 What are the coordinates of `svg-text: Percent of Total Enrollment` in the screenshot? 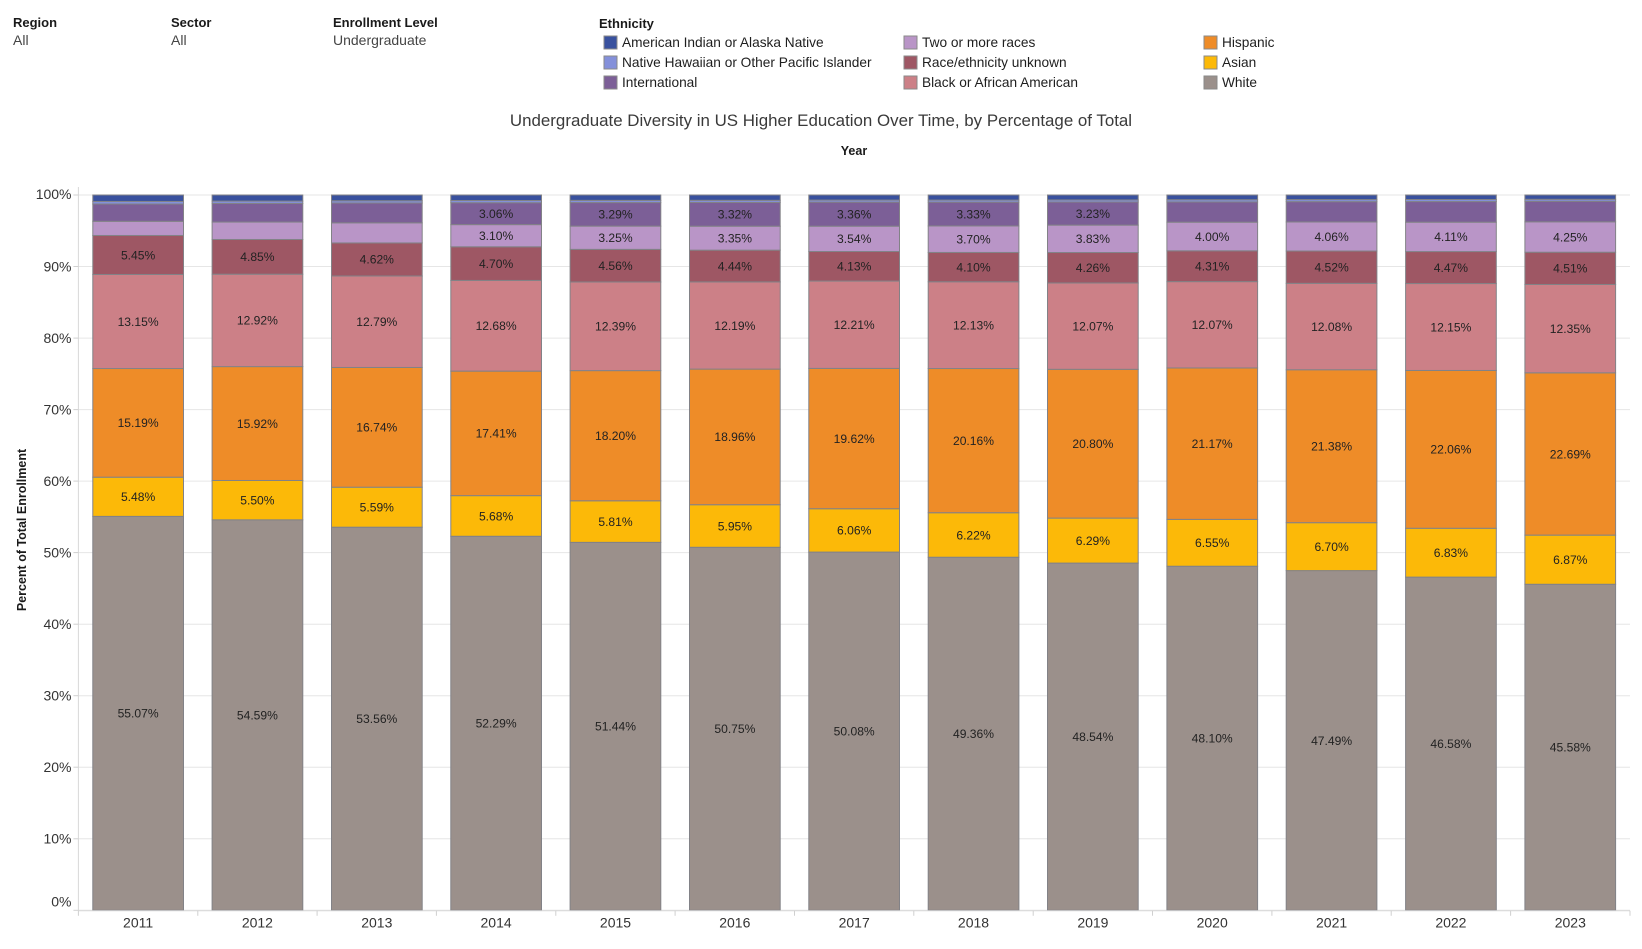 It's located at (22, 529).